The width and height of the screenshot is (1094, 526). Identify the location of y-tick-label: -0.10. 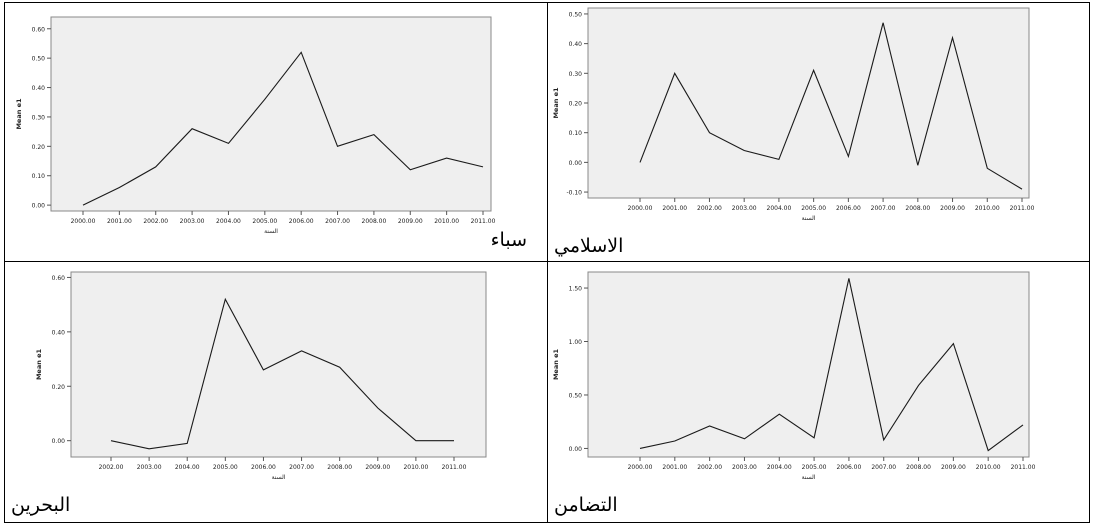
(574, 193).